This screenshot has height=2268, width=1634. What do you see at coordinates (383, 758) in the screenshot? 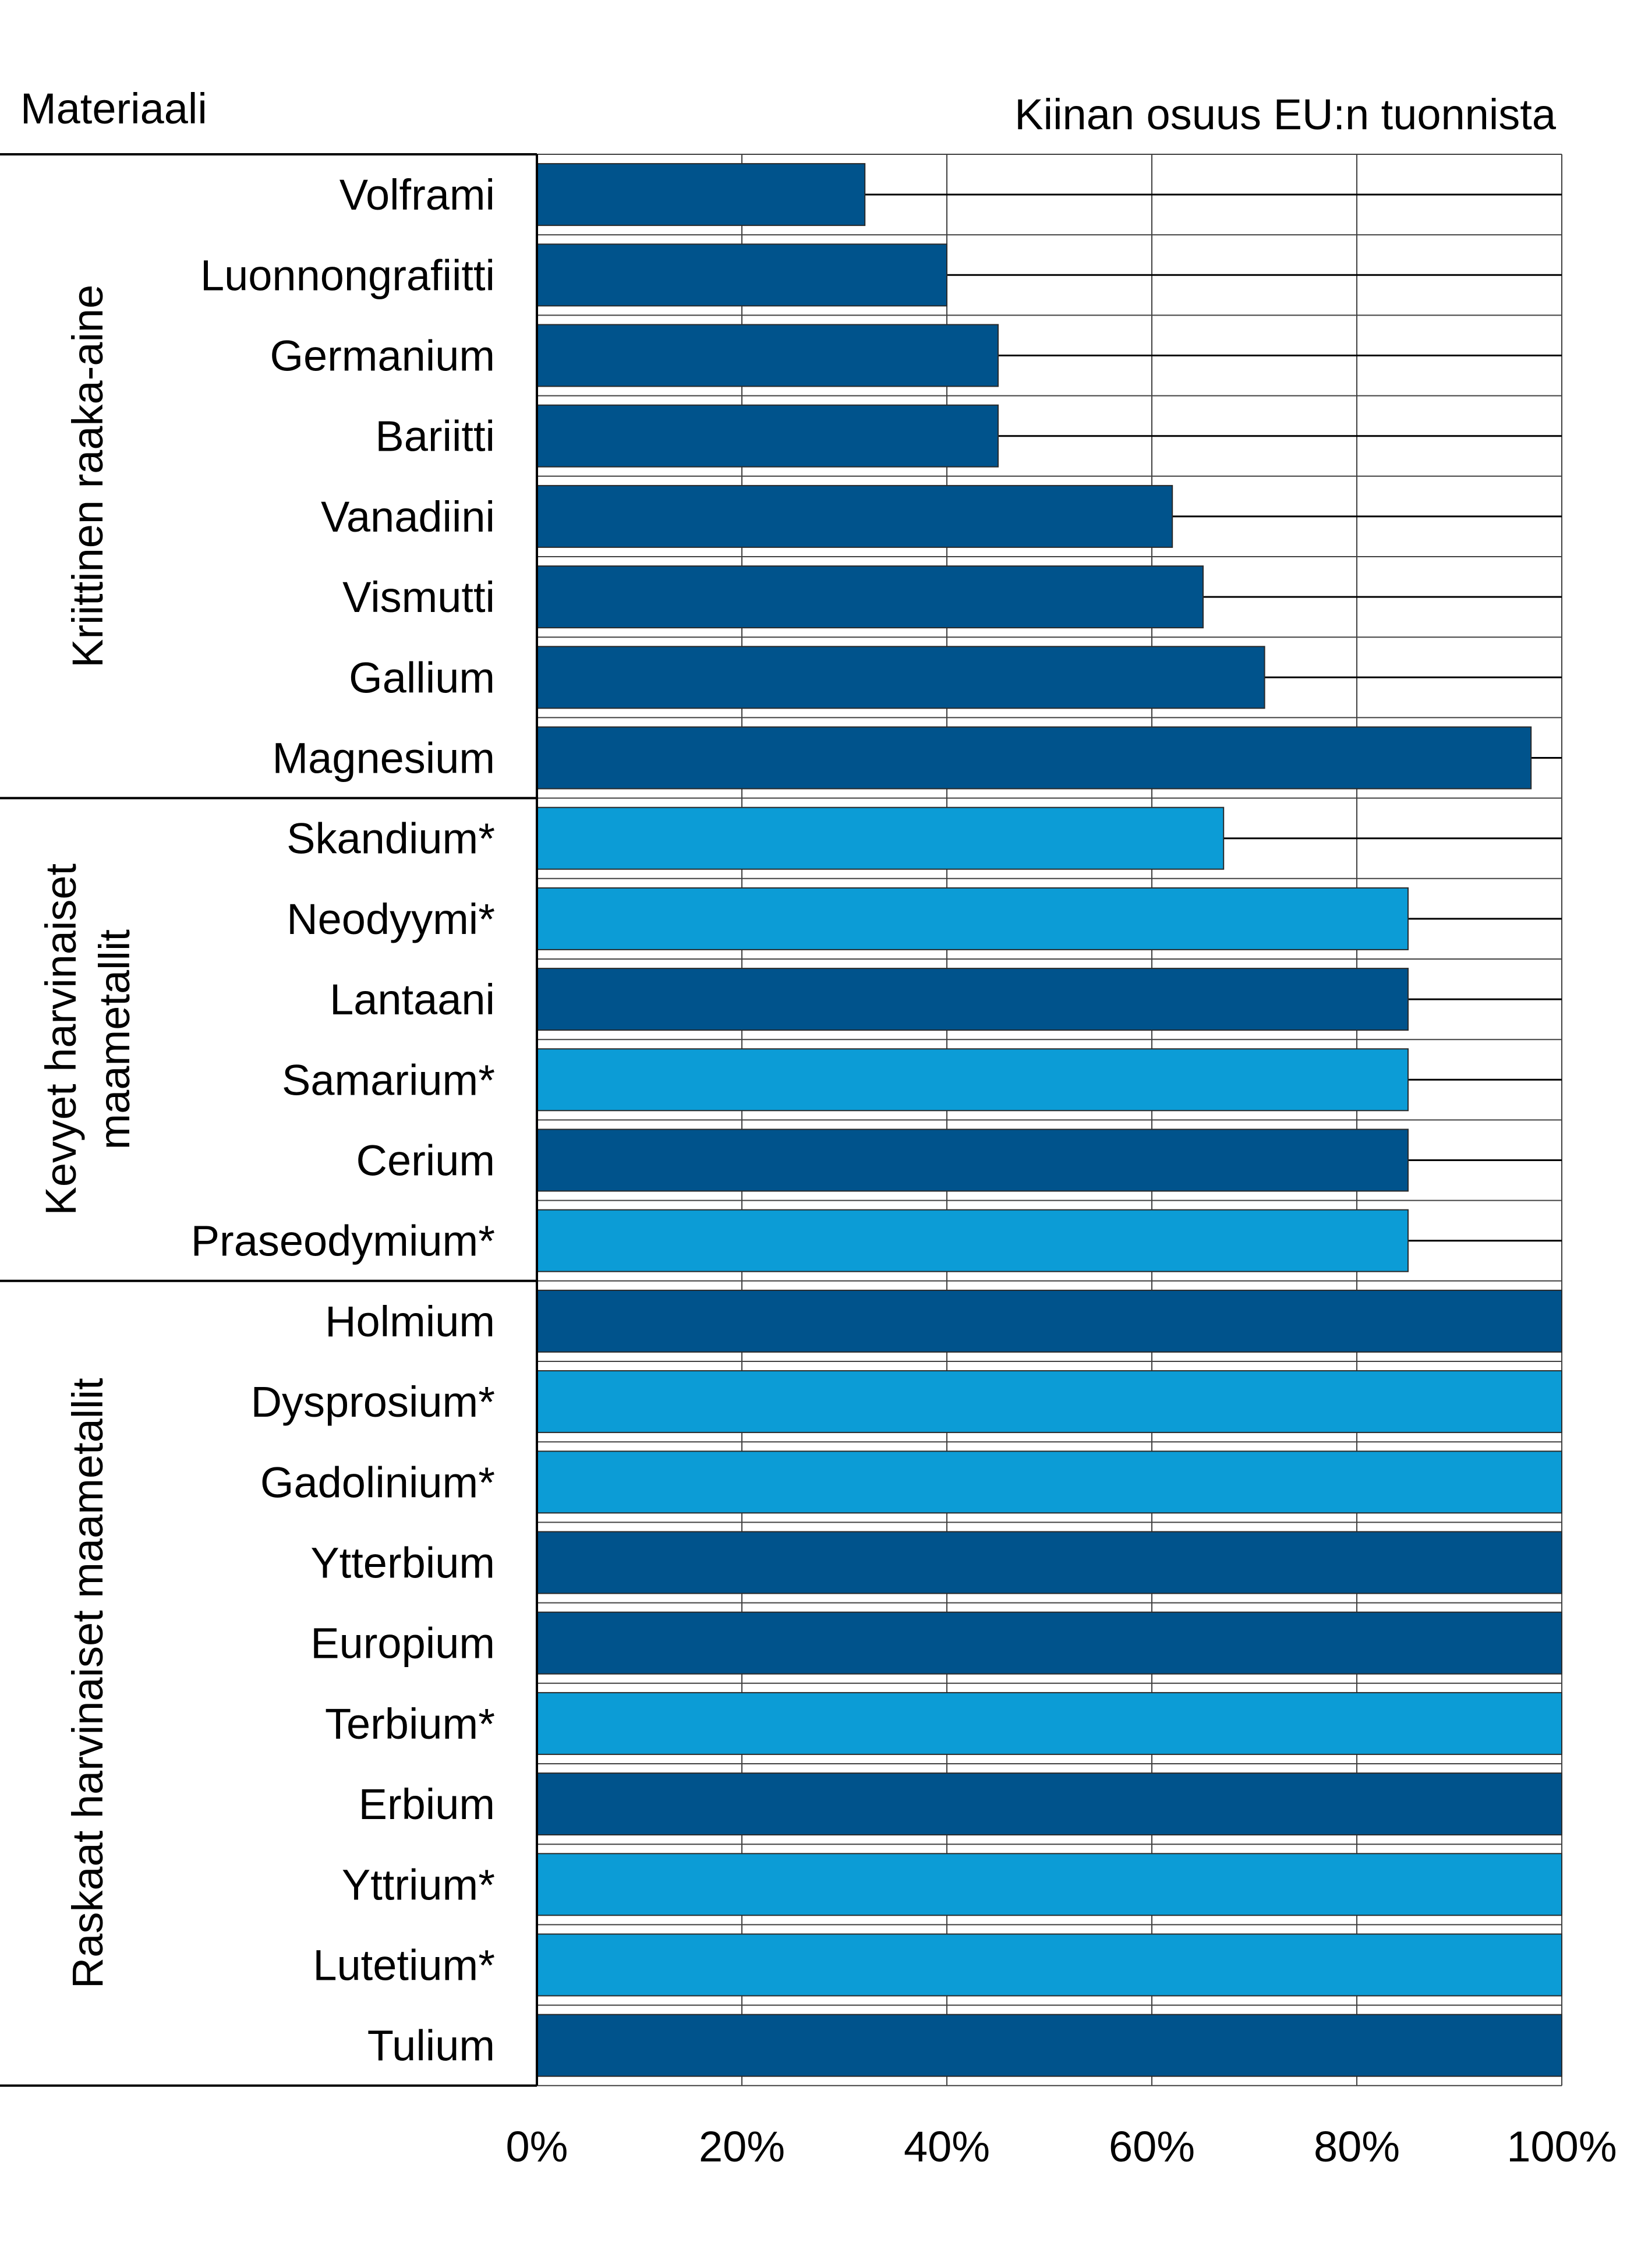
I see `category-label: Magnesium` at bounding box center [383, 758].